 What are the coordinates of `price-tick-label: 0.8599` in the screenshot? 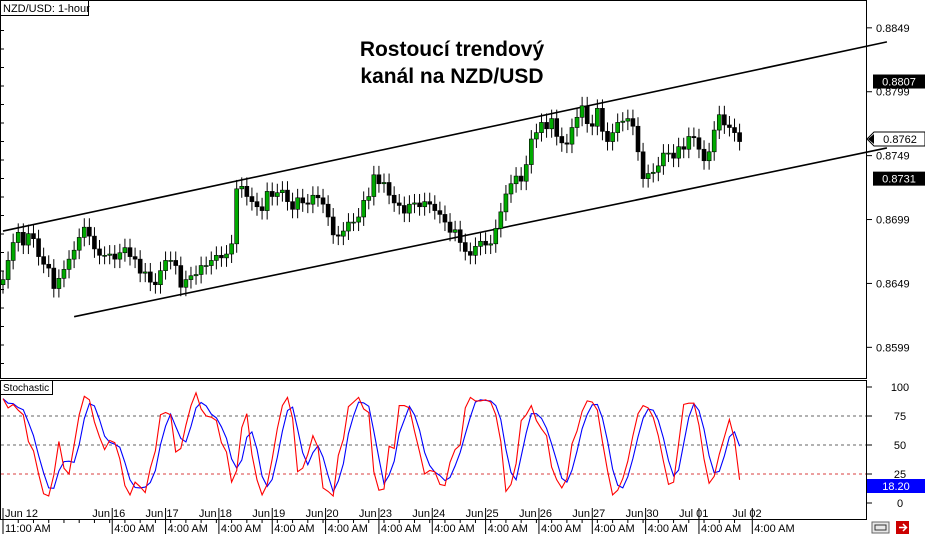 It's located at (893, 348).